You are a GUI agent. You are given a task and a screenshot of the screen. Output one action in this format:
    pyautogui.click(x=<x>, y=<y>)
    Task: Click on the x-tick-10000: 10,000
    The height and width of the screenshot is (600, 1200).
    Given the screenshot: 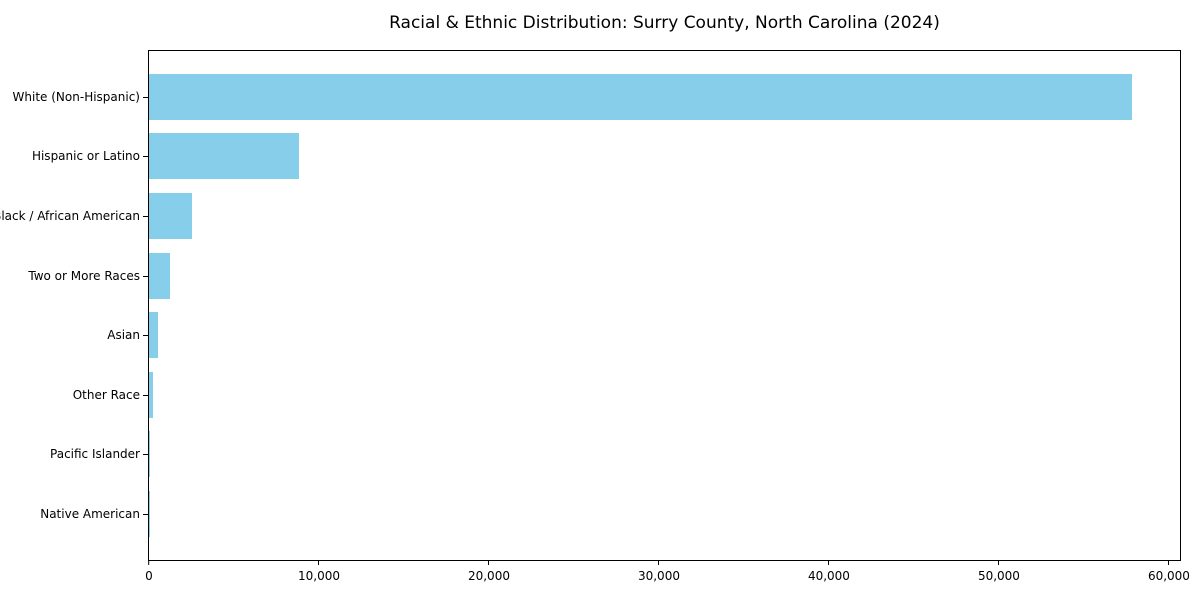 What is the action you would take?
    pyautogui.click(x=319, y=571)
    